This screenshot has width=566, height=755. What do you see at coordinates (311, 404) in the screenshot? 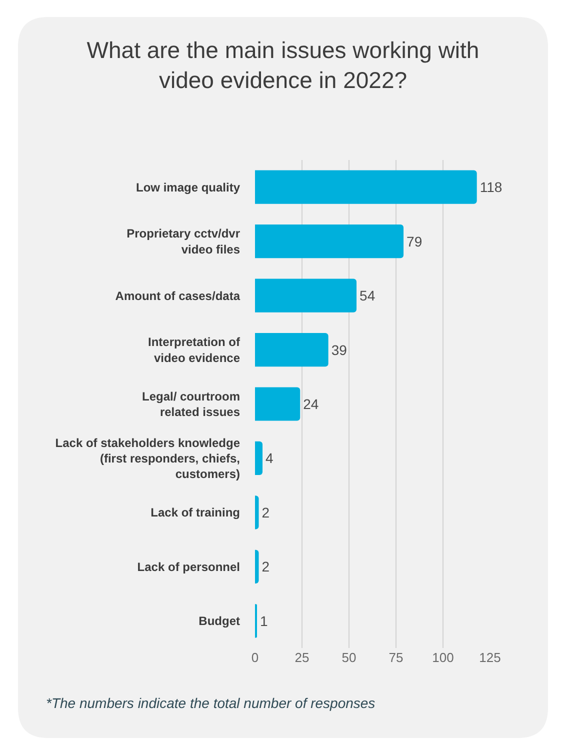
I see `data-label: 24` at bounding box center [311, 404].